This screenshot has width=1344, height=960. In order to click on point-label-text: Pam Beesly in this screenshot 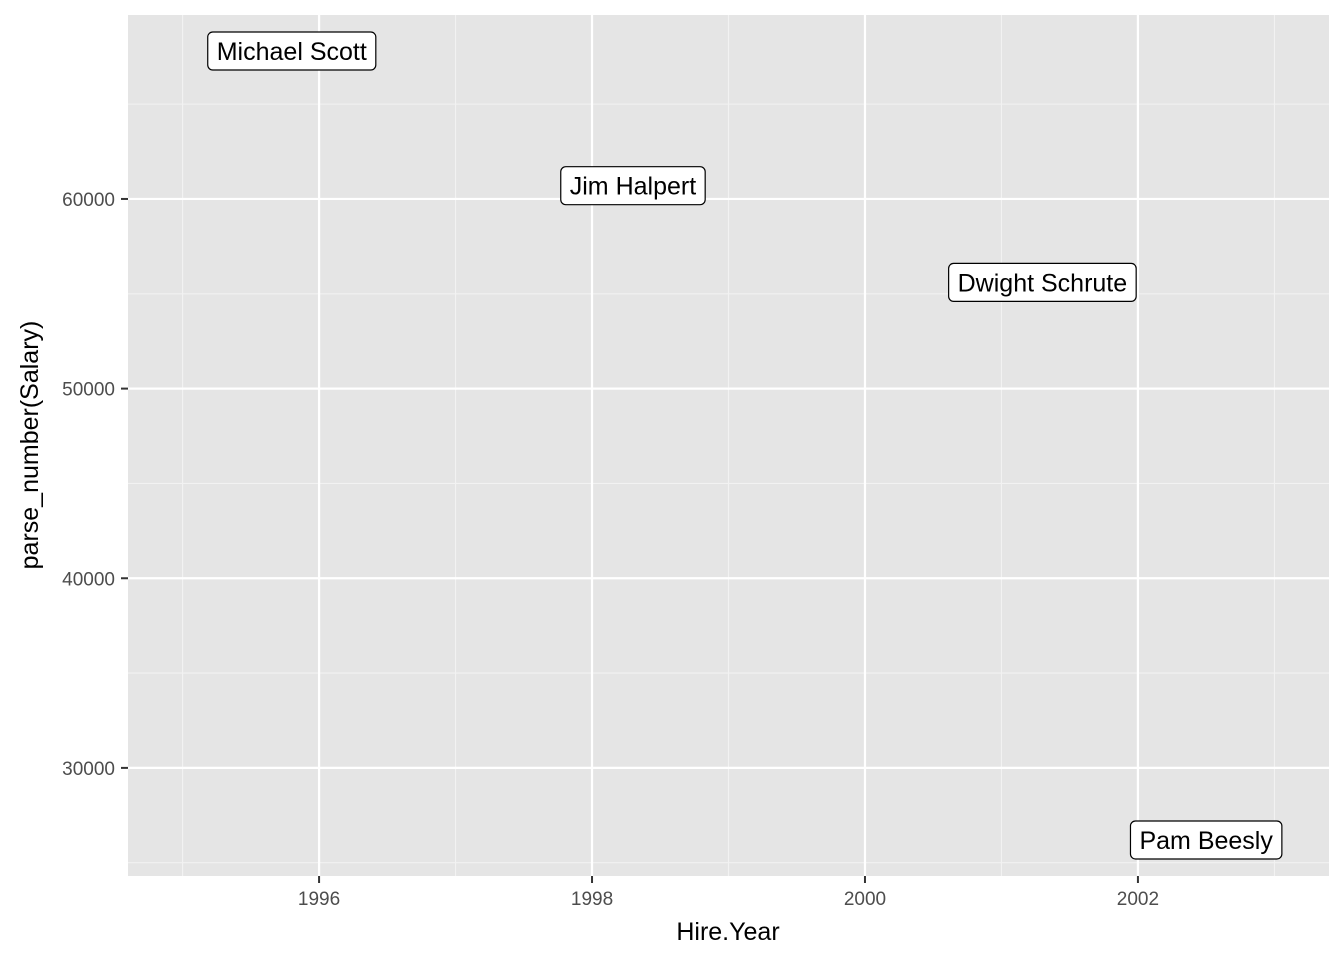, I will do `click(1206, 841)`.